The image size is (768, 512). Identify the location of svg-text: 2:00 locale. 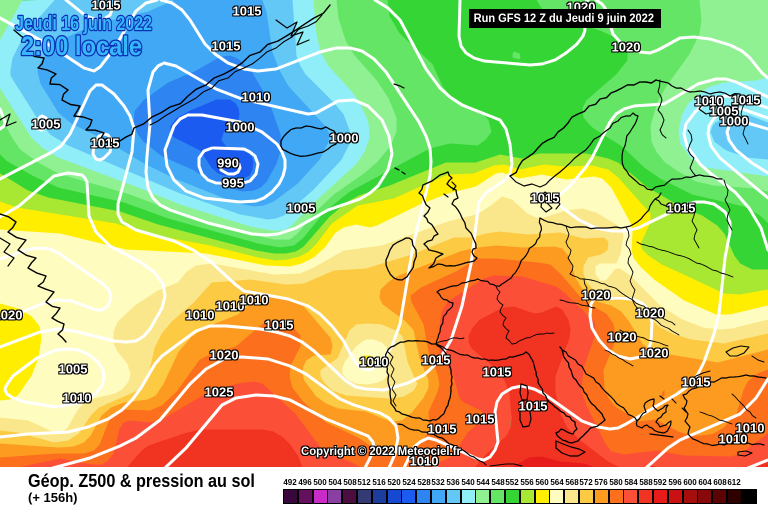
(81, 45).